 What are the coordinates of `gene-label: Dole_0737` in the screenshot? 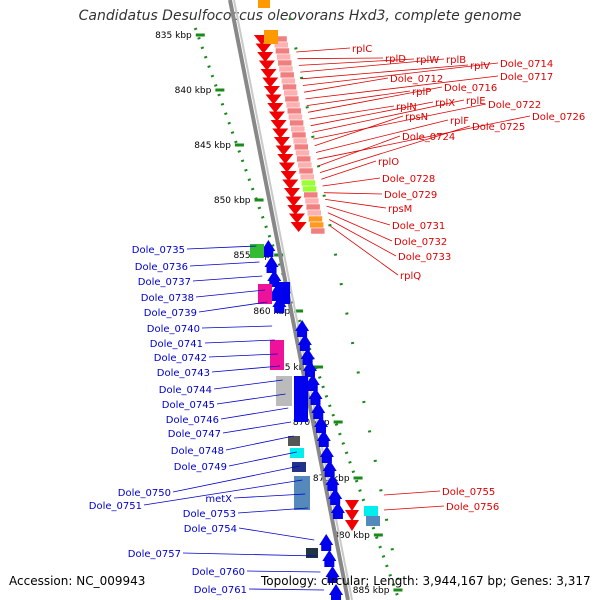 It's located at (164, 282).